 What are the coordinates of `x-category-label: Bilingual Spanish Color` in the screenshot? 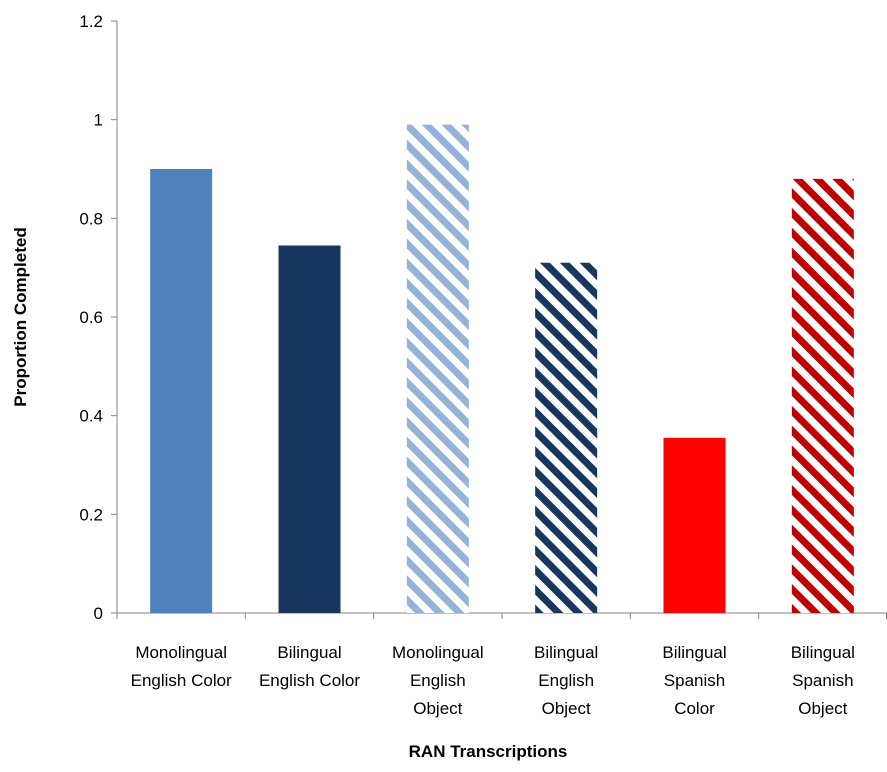 It's located at (694, 680).